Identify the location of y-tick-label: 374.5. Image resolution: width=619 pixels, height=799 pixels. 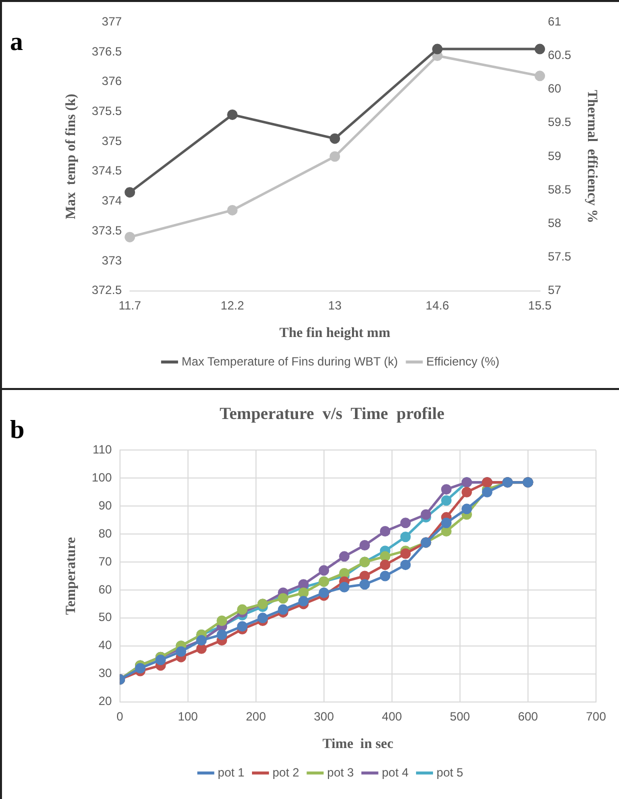
(107, 171).